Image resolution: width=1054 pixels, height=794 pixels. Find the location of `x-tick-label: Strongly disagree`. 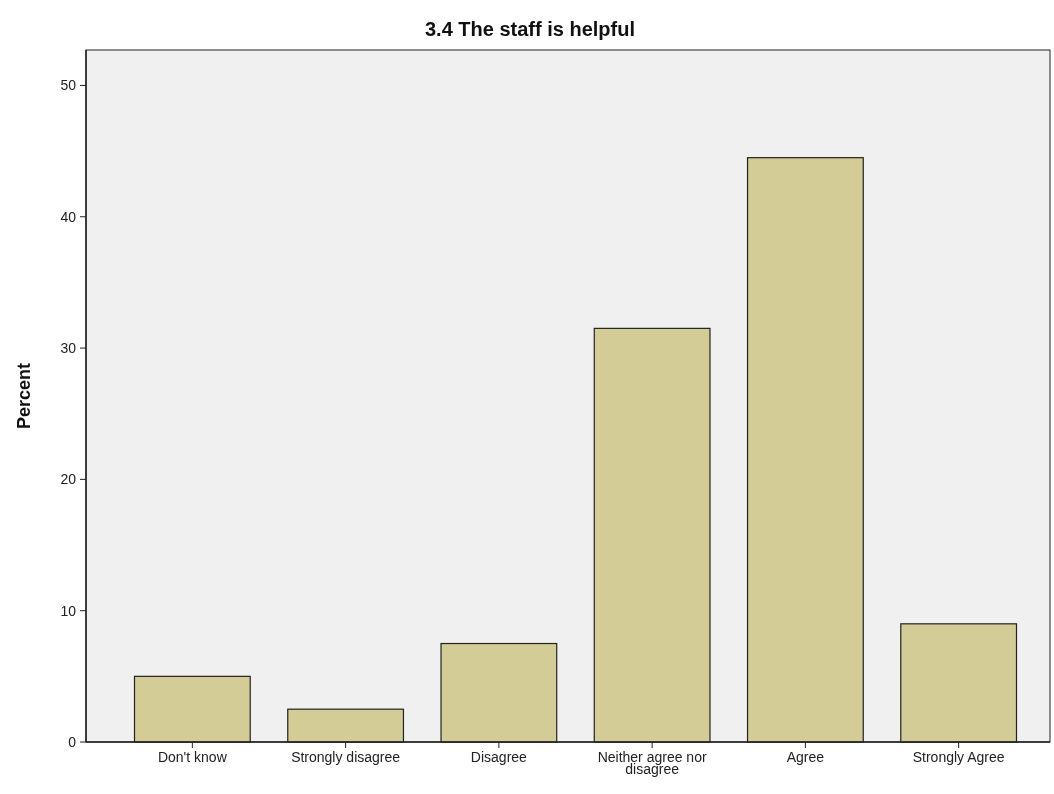

x-tick-label: Strongly disagree is located at coordinates (346, 757).